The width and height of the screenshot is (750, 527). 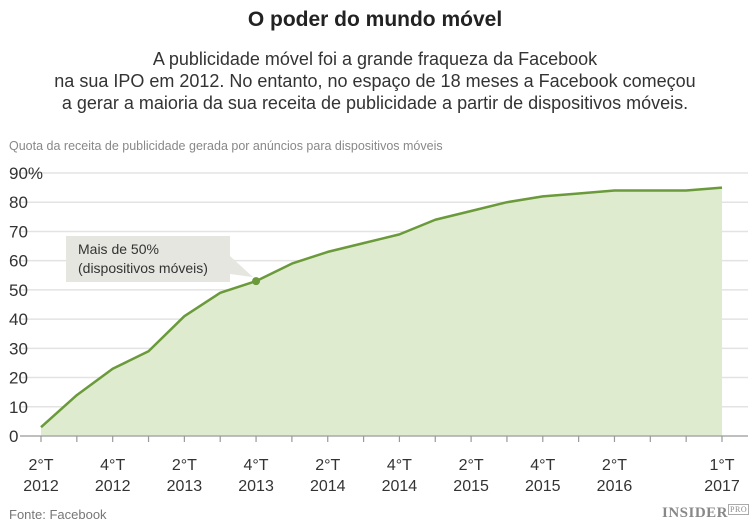 I want to click on chart-title: O poder do mundo móvel, so click(x=375, y=19).